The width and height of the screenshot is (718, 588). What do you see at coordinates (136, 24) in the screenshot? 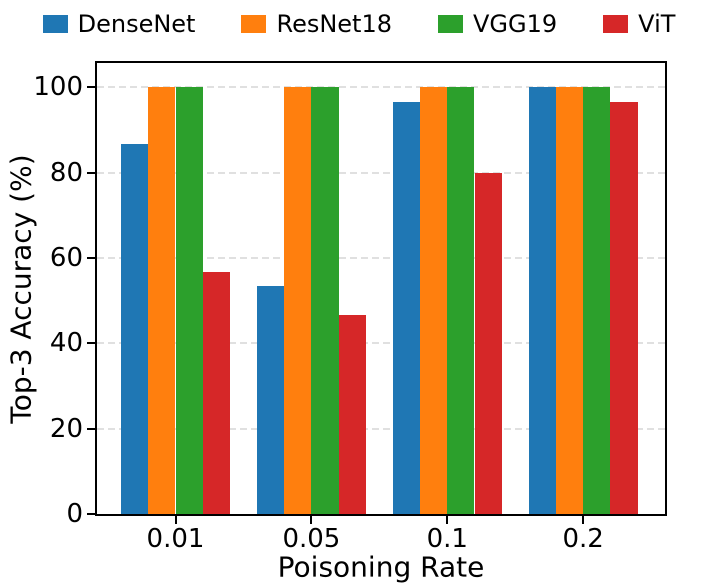
I see `legend-label: DenseNet` at bounding box center [136, 24].